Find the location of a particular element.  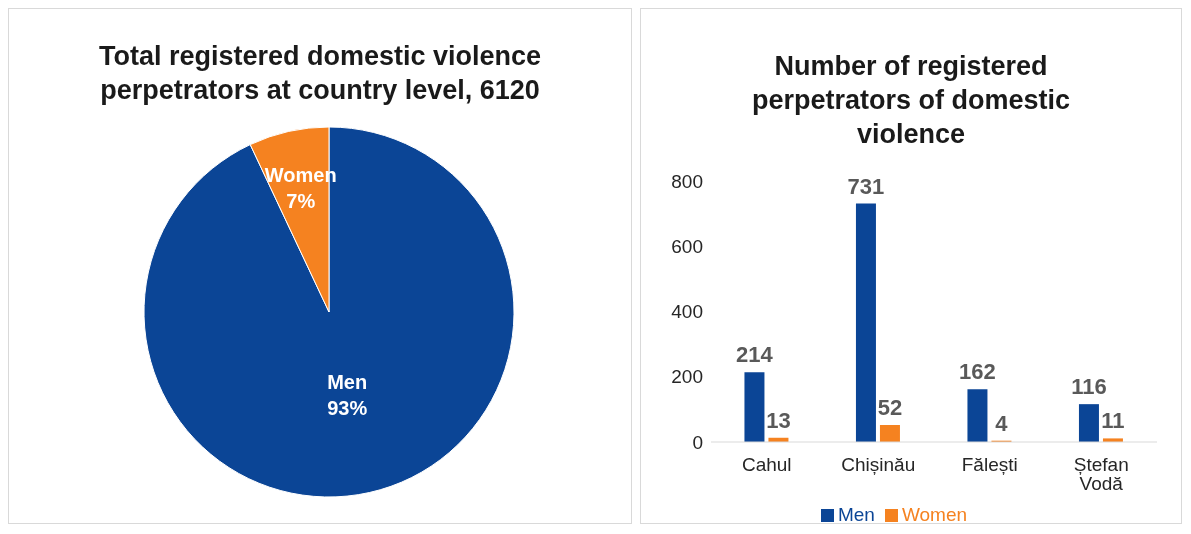

data-label: 7% is located at coordinates (301, 200).